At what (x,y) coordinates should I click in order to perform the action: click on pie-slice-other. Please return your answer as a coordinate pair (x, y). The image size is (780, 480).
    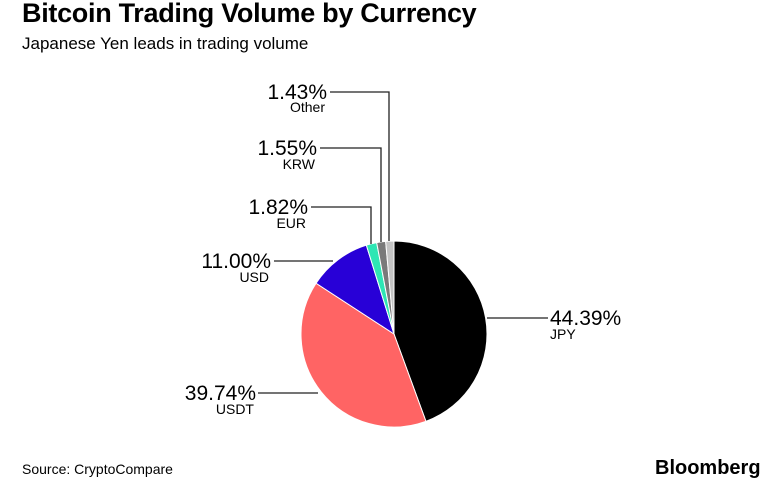
    Looking at the image, I should click on (390, 287).